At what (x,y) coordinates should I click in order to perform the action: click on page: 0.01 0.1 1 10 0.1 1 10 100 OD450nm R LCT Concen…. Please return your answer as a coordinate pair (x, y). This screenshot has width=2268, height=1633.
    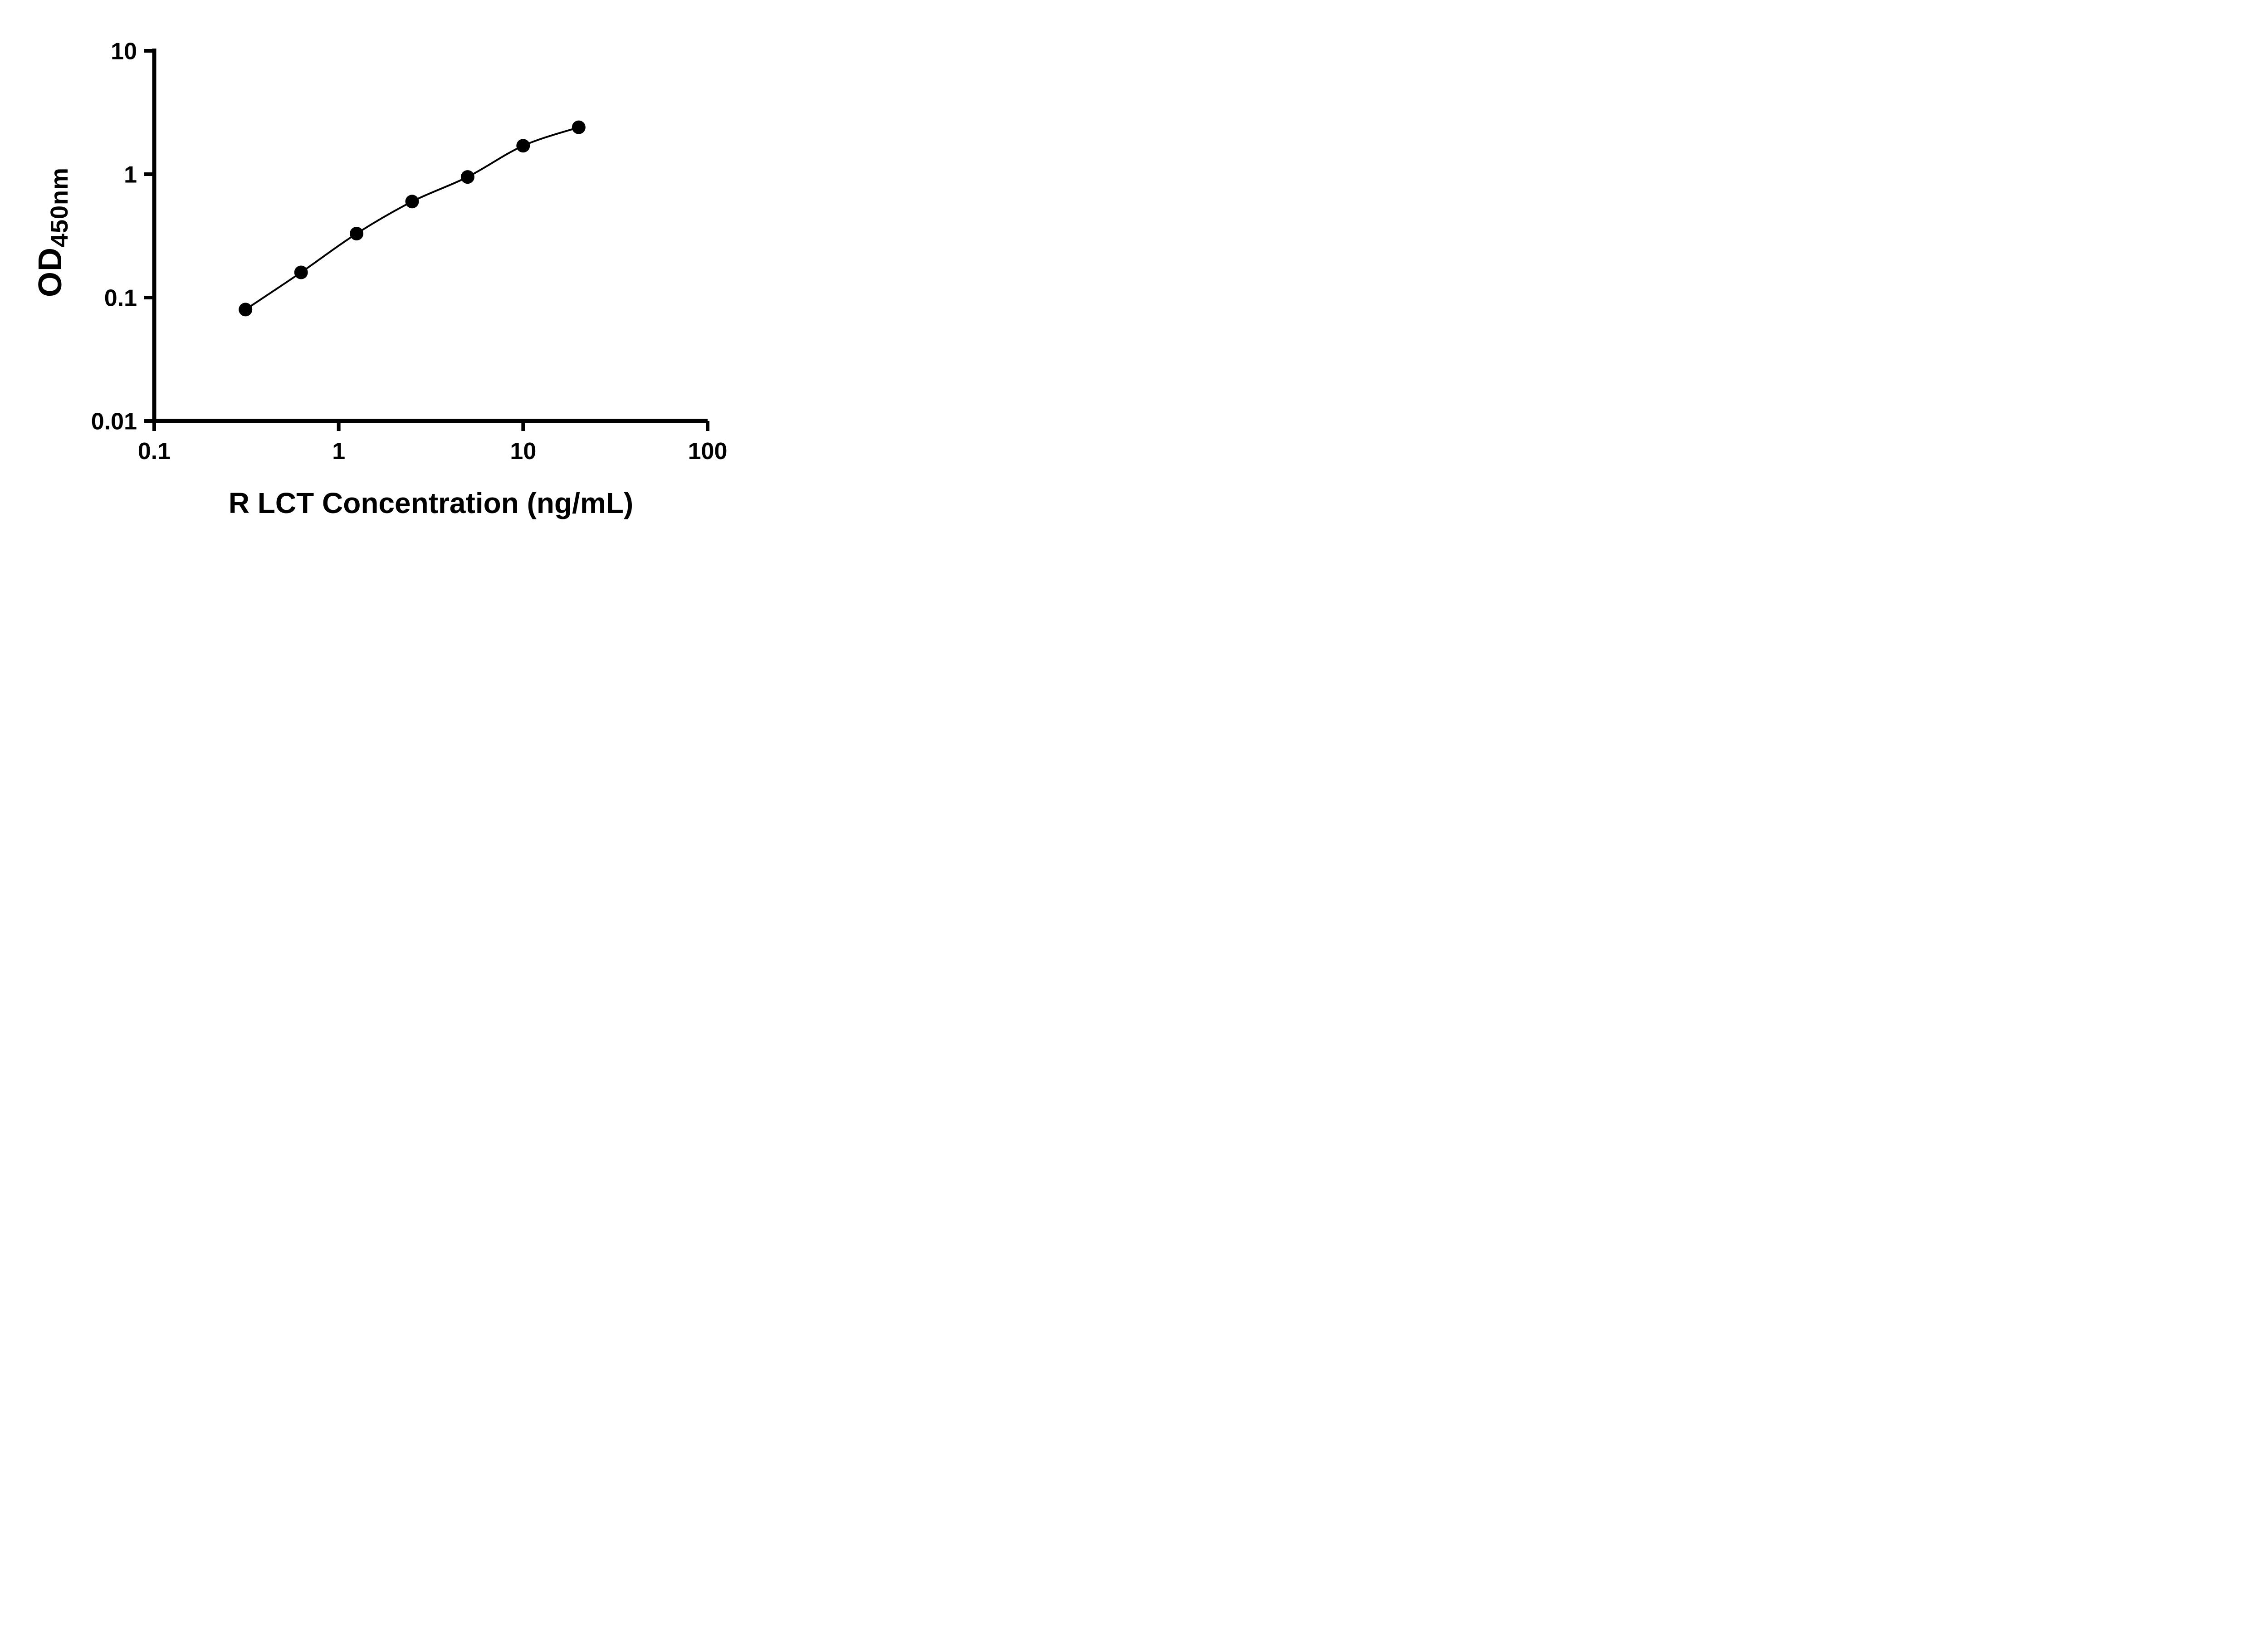
    Looking at the image, I should click on (388, 272).